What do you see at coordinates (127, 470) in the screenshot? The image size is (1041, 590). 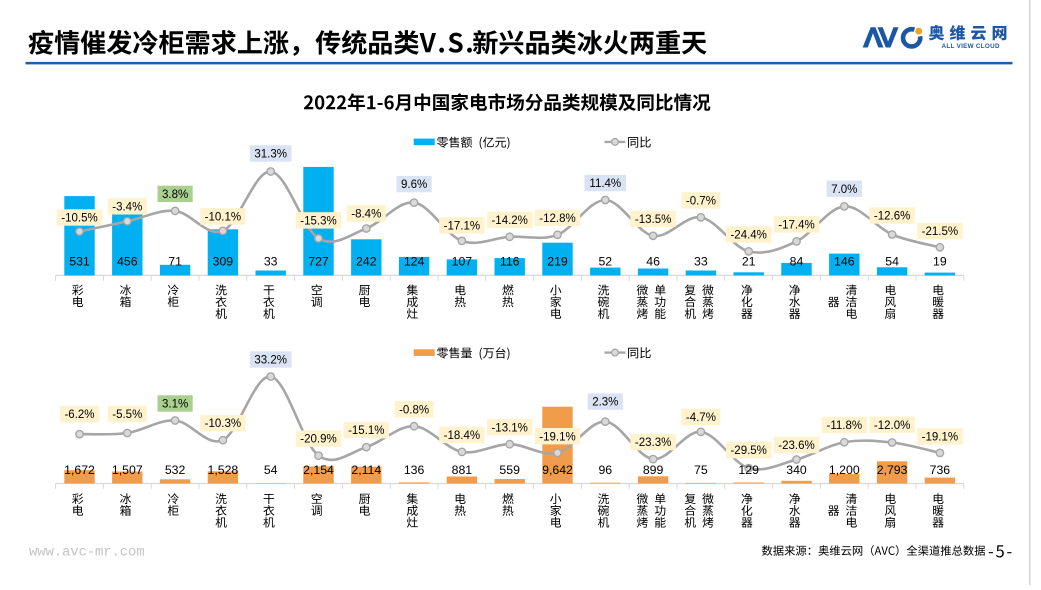 I see `svg-text: 1,507` at bounding box center [127, 470].